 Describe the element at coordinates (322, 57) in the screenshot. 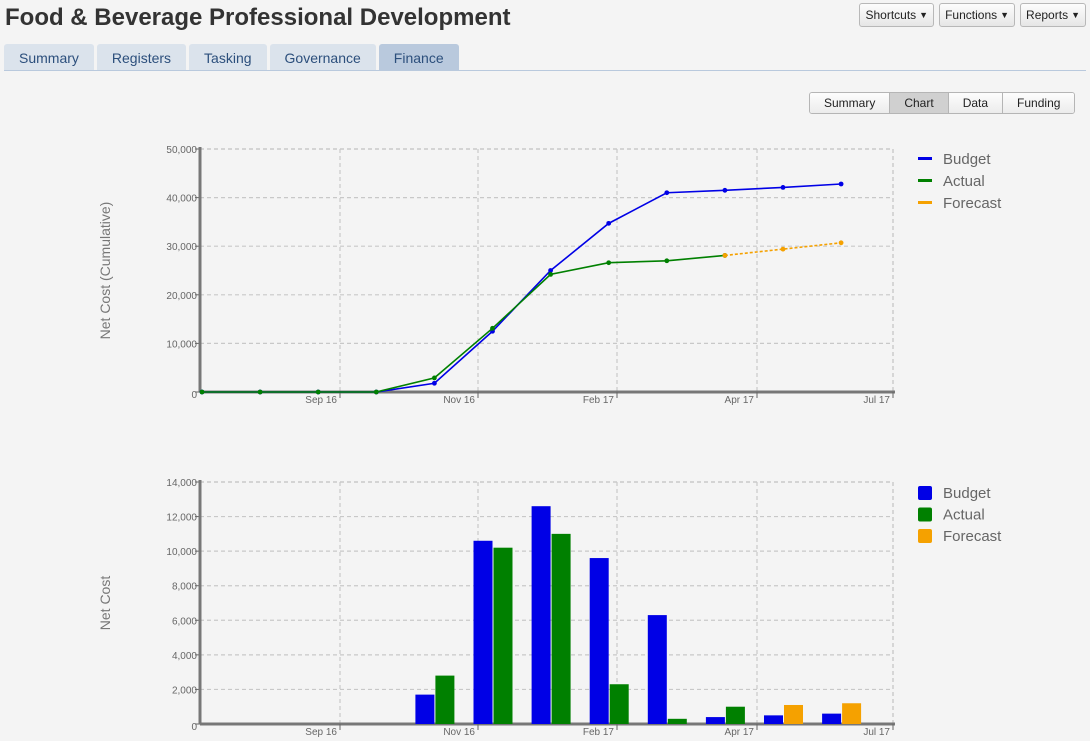

I see `tab-governance: Governance` at that location.